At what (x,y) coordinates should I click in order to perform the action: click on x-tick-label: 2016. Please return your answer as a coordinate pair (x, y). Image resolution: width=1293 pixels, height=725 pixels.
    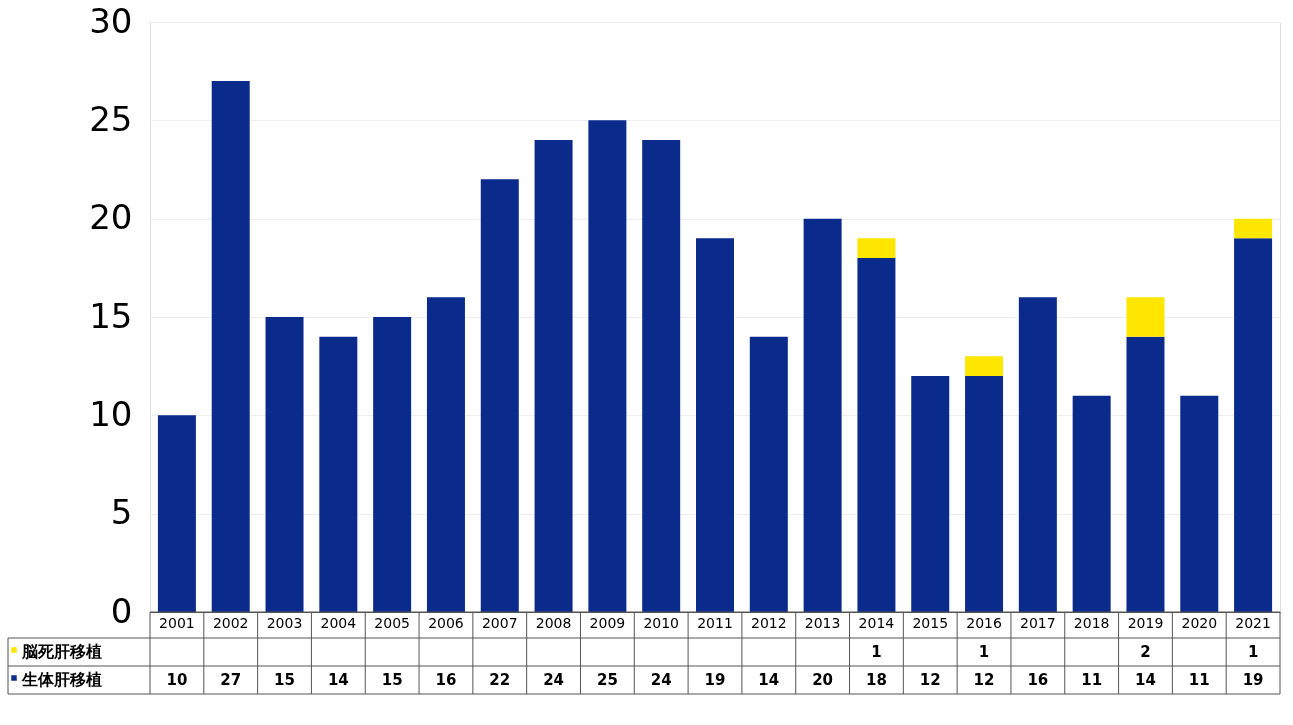
    Looking at the image, I should click on (984, 622).